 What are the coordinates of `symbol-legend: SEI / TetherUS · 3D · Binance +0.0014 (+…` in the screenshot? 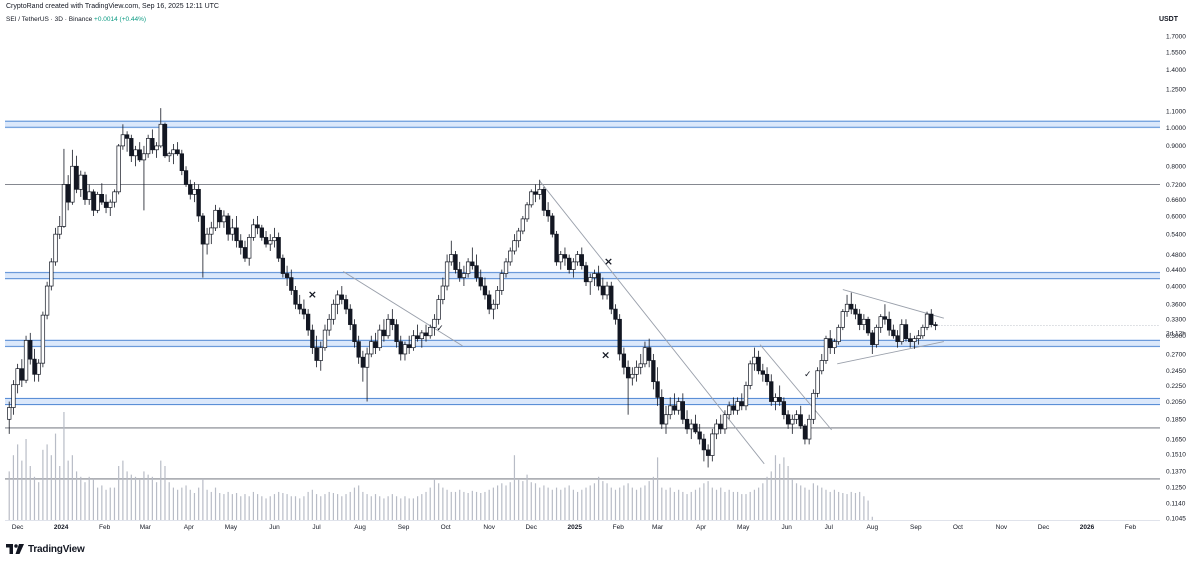 It's located at (76, 19).